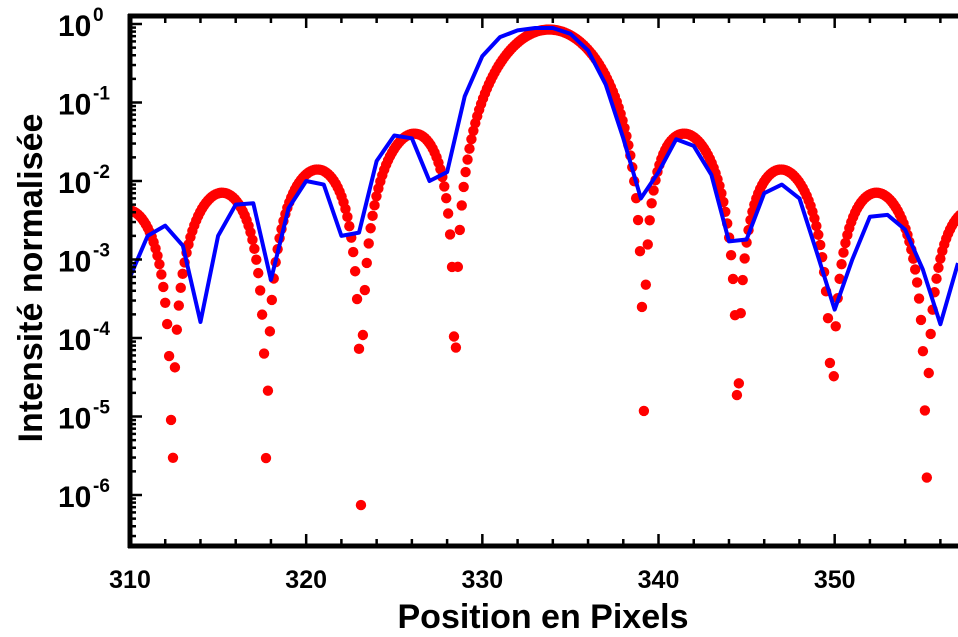 The height and width of the screenshot is (637, 958). I want to click on y-tick-exponent: -1, so click(101, 94).